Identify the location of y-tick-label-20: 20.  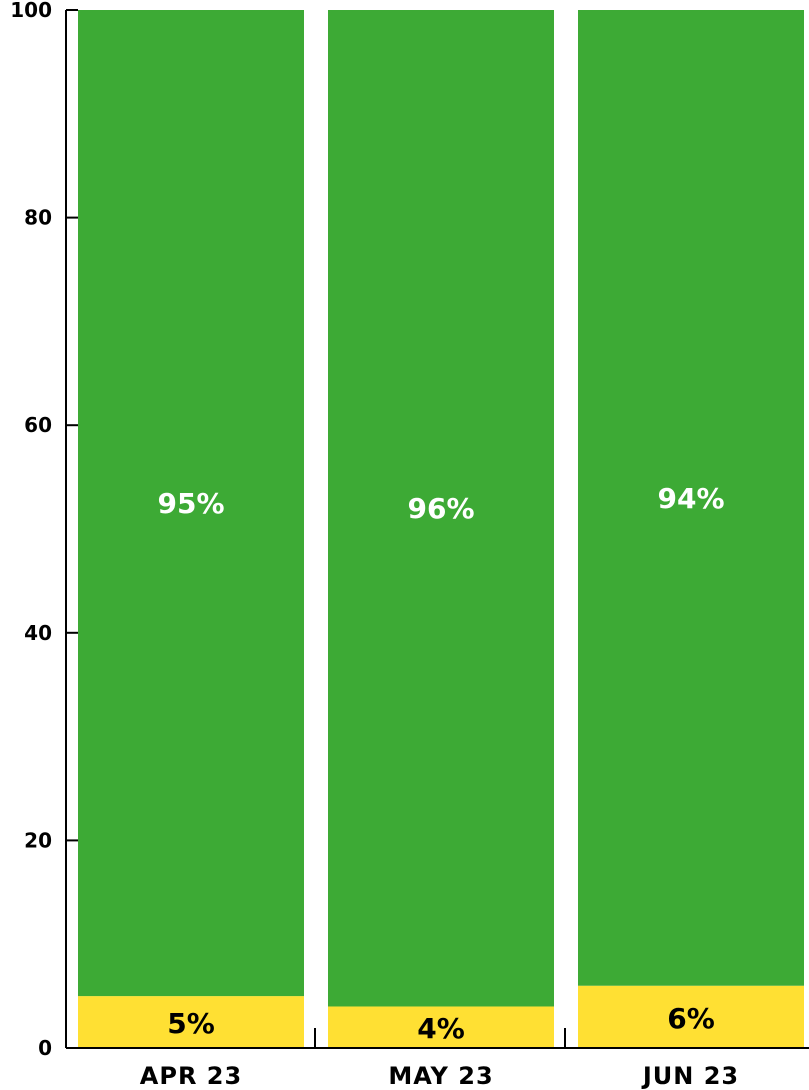
(38, 840).